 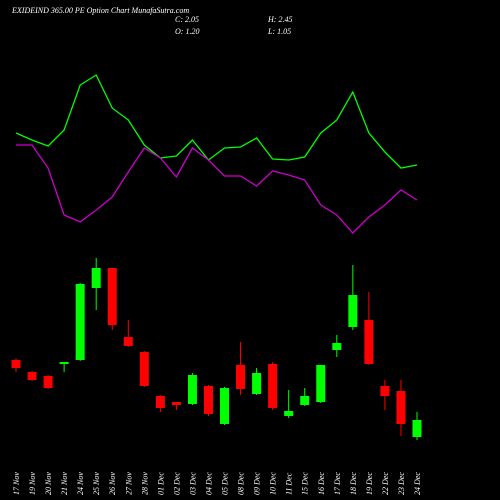 What do you see at coordinates (321, 483) in the screenshot?
I see `x-tick-label: 16 Dec` at bounding box center [321, 483].